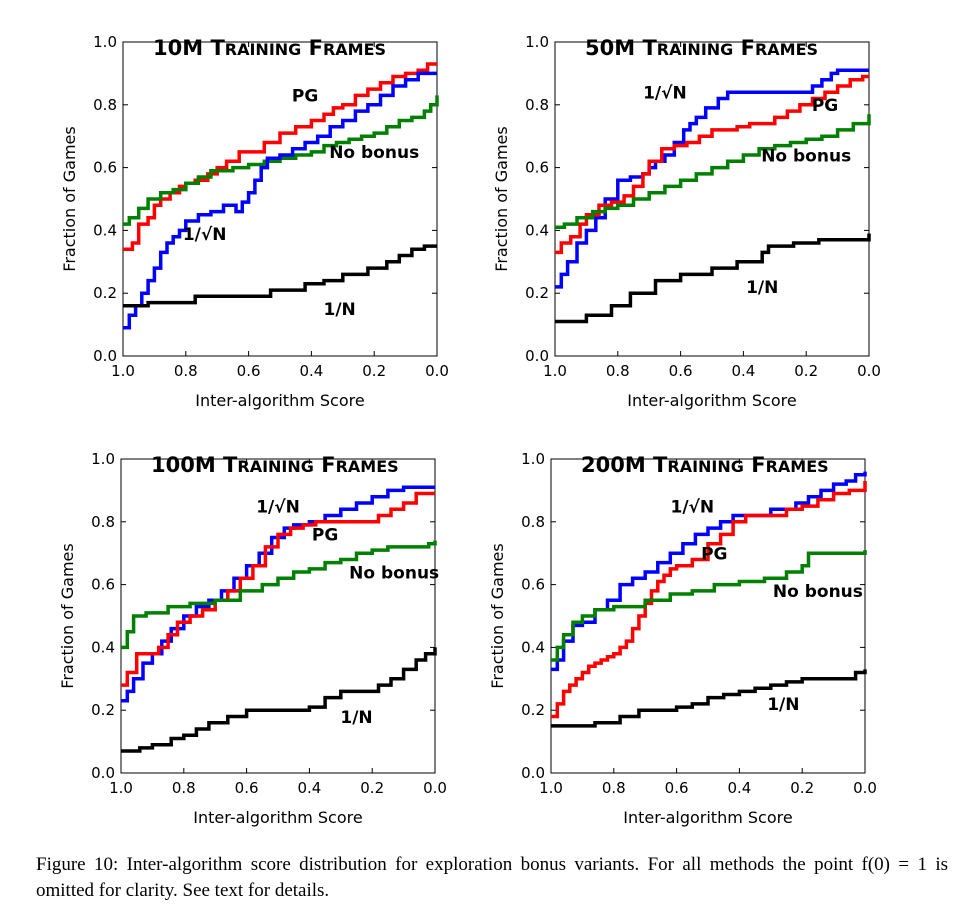 The image size is (958, 922). I want to click on panel-title: 50M TRAINING FRAMES, so click(701, 48).